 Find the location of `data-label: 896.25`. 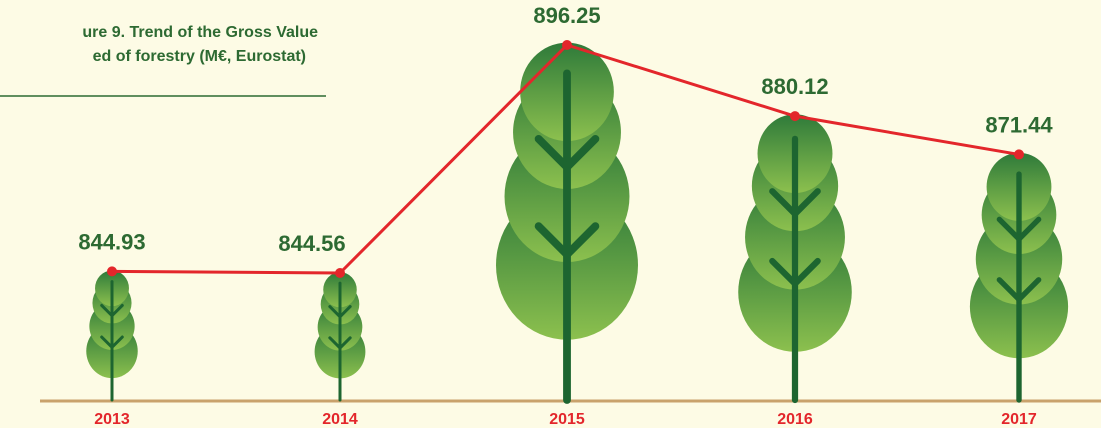

data-label: 896.25 is located at coordinates (566, 15).